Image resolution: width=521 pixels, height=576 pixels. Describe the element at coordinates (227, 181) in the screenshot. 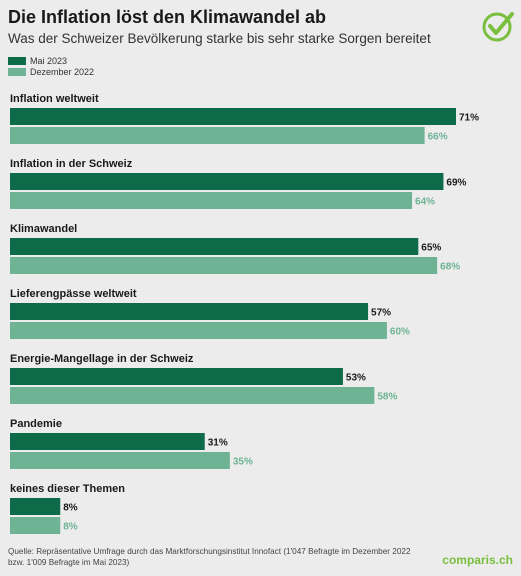

I see `bar-inflation-in-der-schweiz-mai-2023` at that location.